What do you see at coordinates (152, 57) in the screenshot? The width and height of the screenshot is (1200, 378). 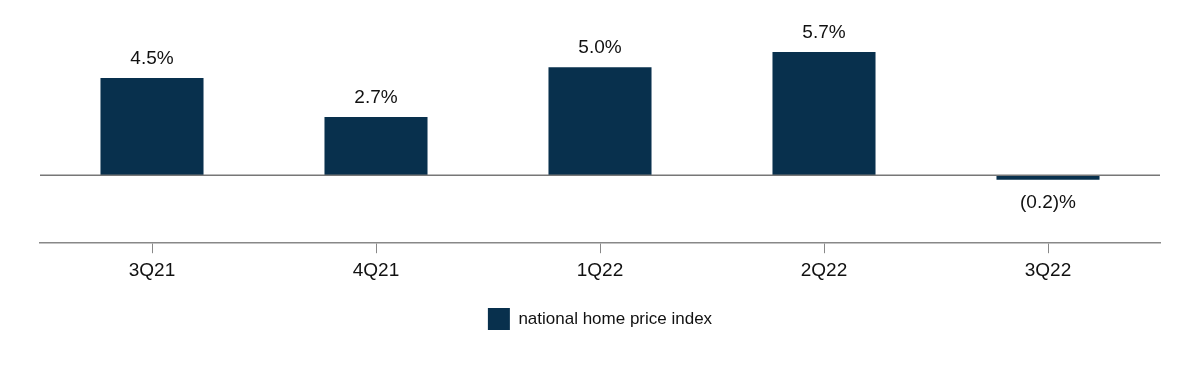 I see `data-label: 4.5%` at bounding box center [152, 57].